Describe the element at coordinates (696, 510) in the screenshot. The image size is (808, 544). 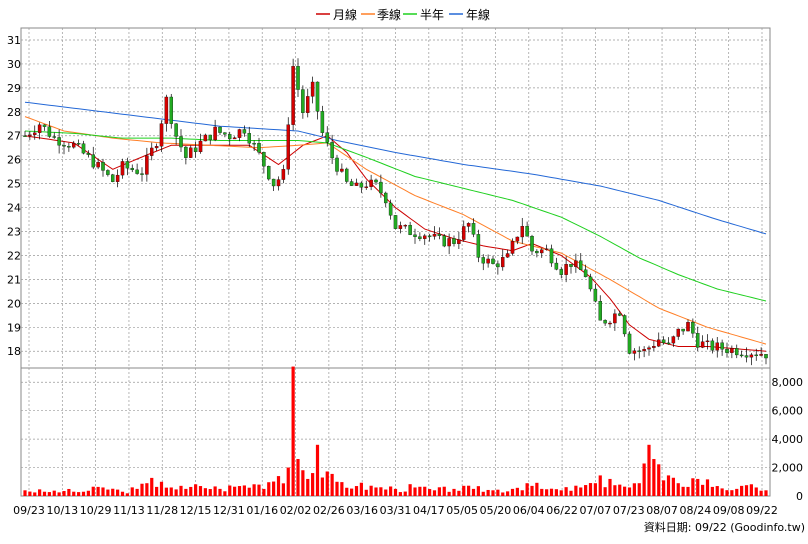
I see `x-tick-label: 08/24` at that location.